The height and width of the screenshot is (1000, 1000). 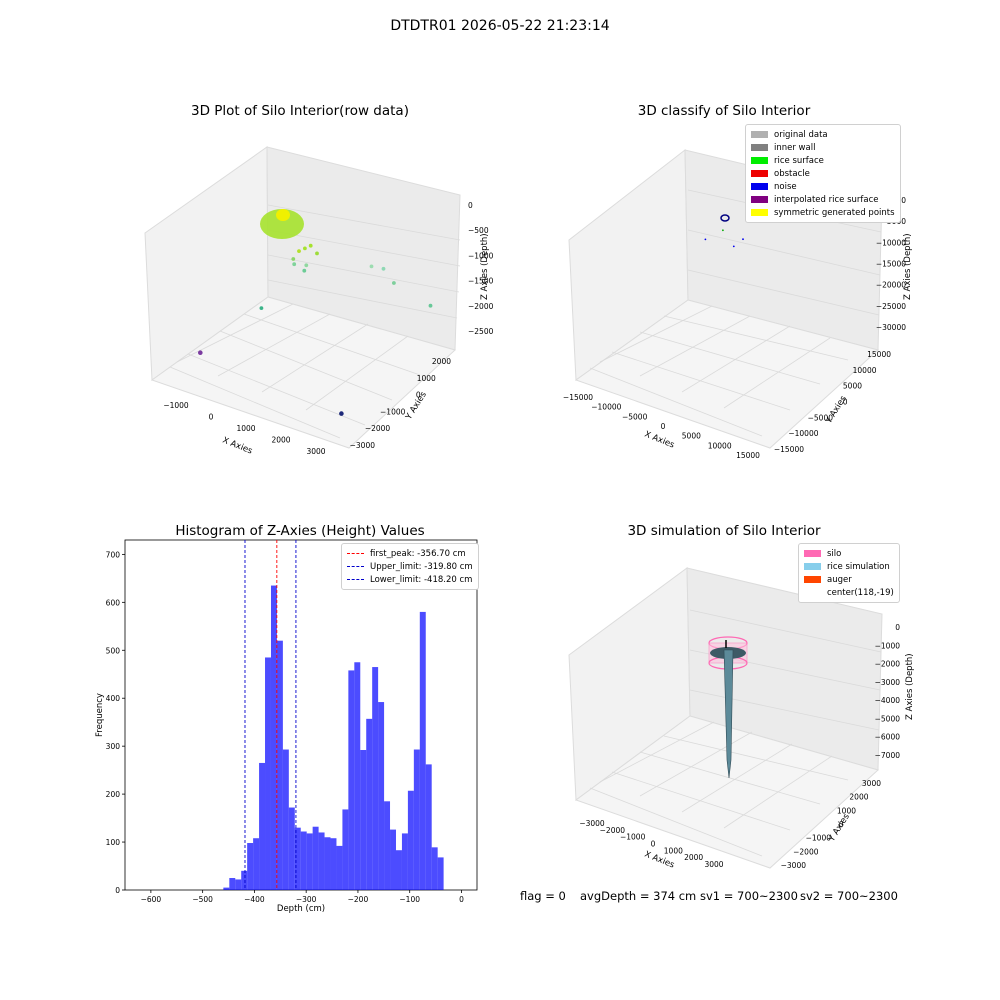 What do you see at coordinates (749, 896) in the screenshot?
I see `footer-sv1: sv1 = 700~2300` at bounding box center [749, 896].